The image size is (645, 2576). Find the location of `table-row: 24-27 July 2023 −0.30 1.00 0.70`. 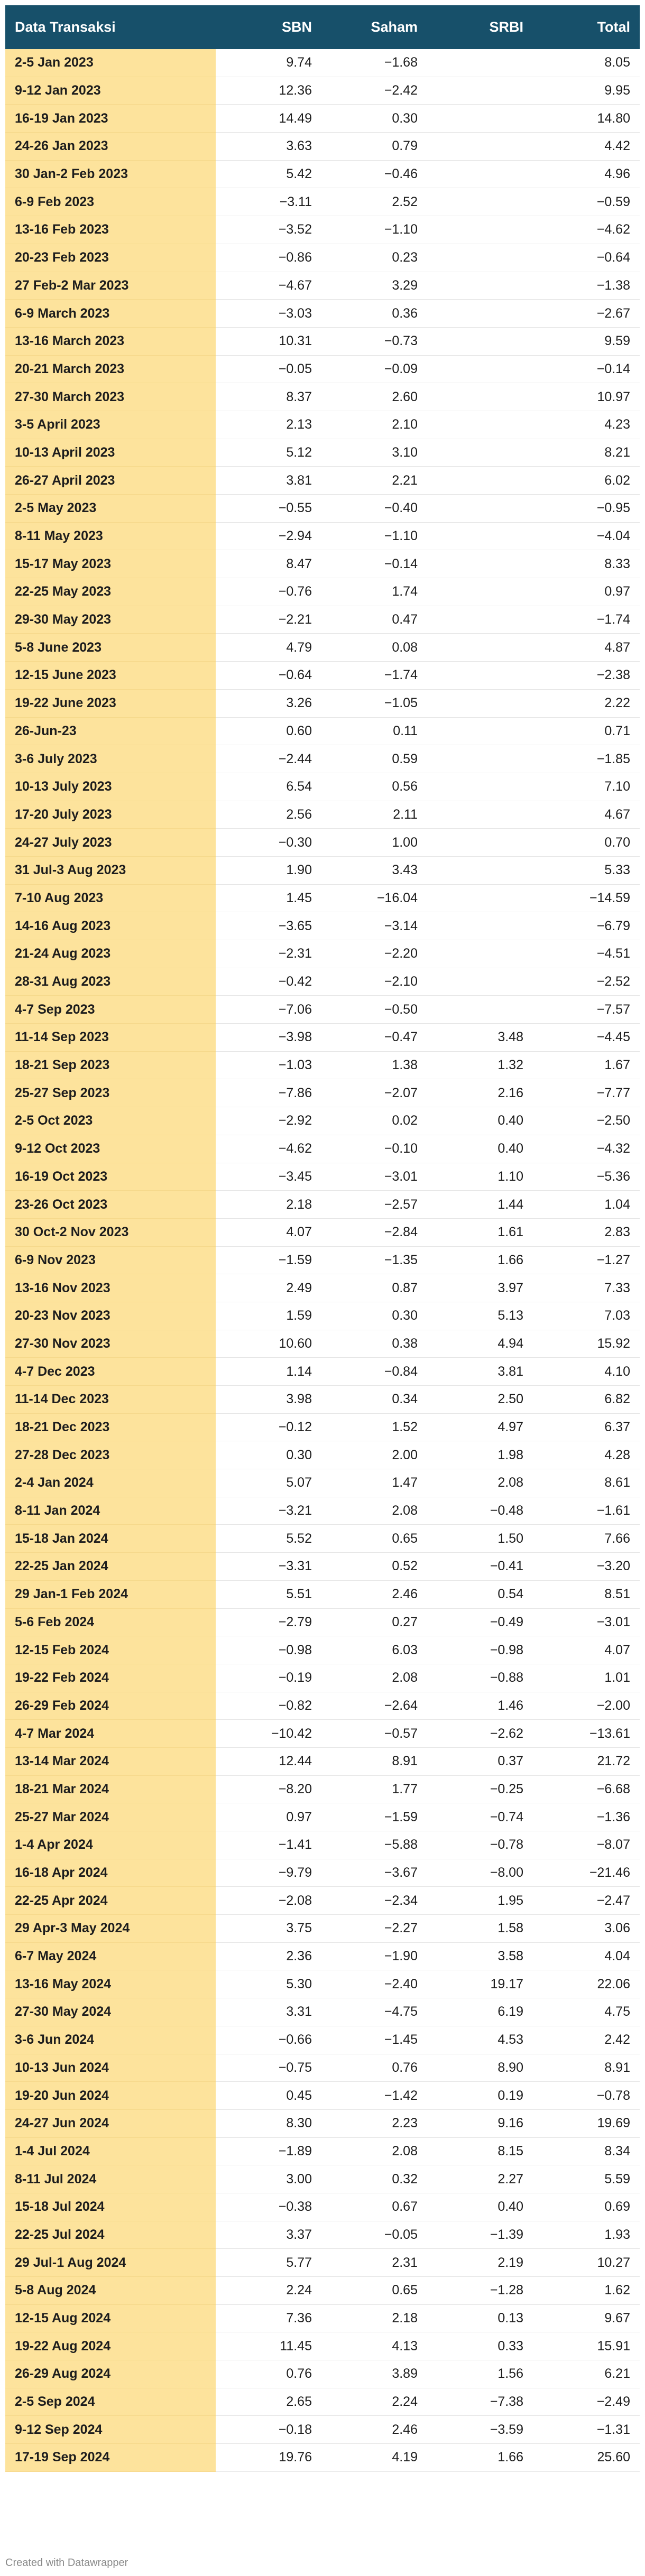

table-row: 24-27 July 2023 −0.30 1.00 0.70 is located at coordinates (322, 842).